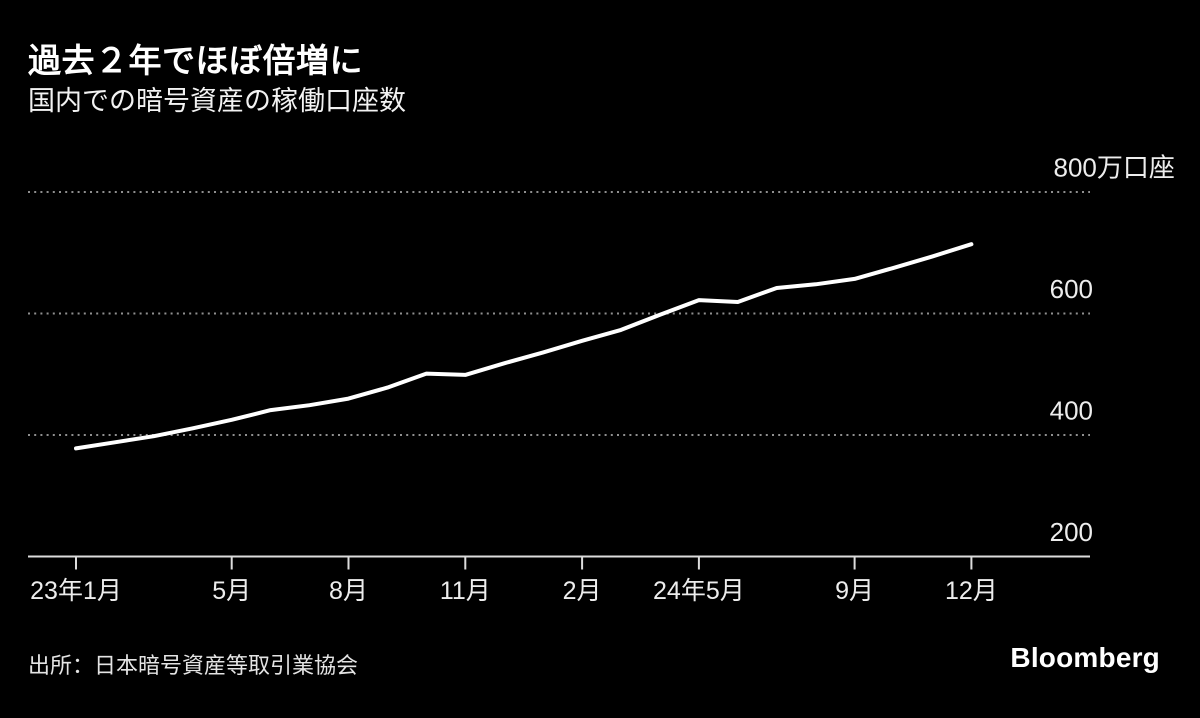 The width and height of the screenshot is (1200, 718). What do you see at coordinates (195, 60) in the screenshot?
I see `chart-title: 過去２年でほぼ倍増に` at bounding box center [195, 60].